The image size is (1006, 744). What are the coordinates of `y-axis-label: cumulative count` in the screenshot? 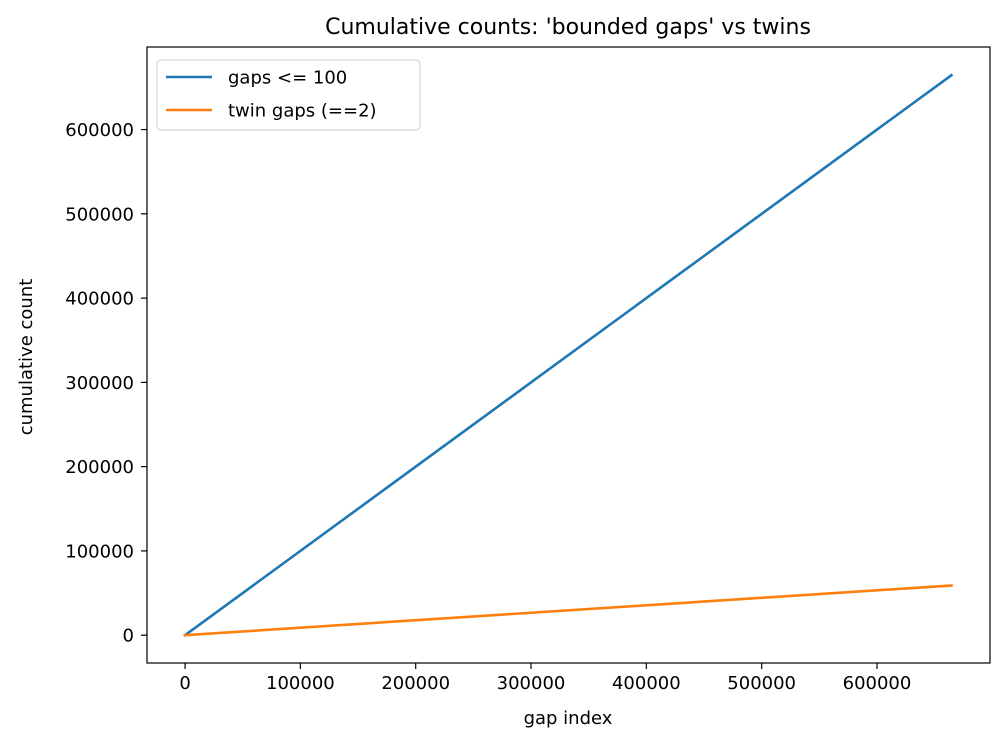 It's located at (26, 357).